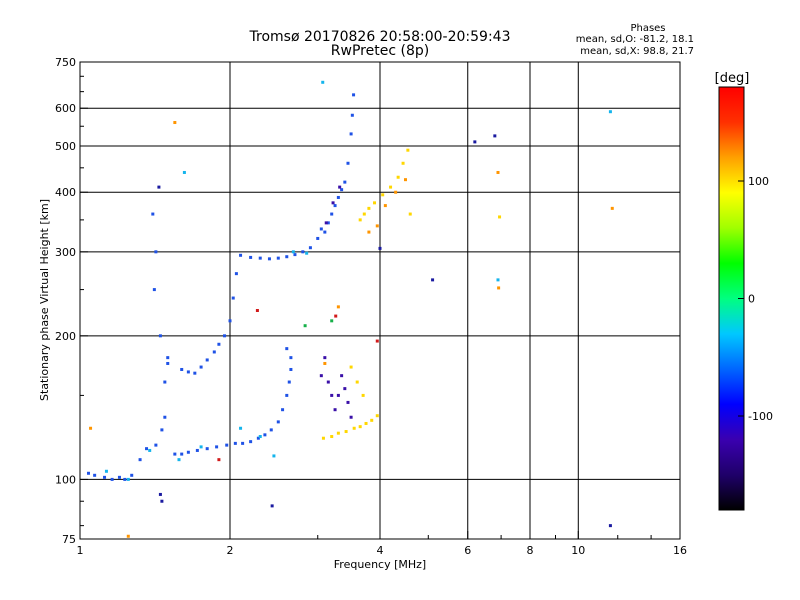 The width and height of the screenshot is (800, 600). What do you see at coordinates (65, 336) in the screenshot?
I see `y-tick-label: 200` at bounding box center [65, 336].